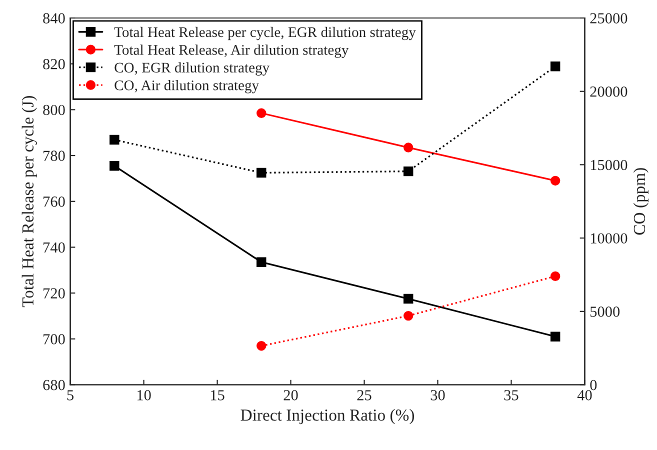 The width and height of the screenshot is (657, 450). Describe the element at coordinates (640, 201) in the screenshot. I see `y2-axis-title: CO (ppm)` at that location.